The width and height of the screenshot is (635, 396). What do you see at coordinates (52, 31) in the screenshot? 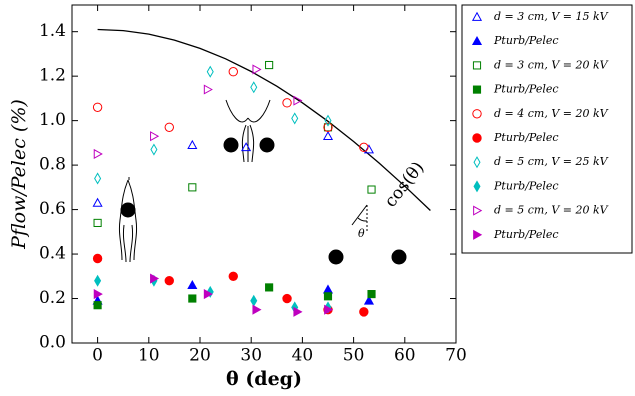
I see `y-tick-label: 1.4` at bounding box center [52, 31].